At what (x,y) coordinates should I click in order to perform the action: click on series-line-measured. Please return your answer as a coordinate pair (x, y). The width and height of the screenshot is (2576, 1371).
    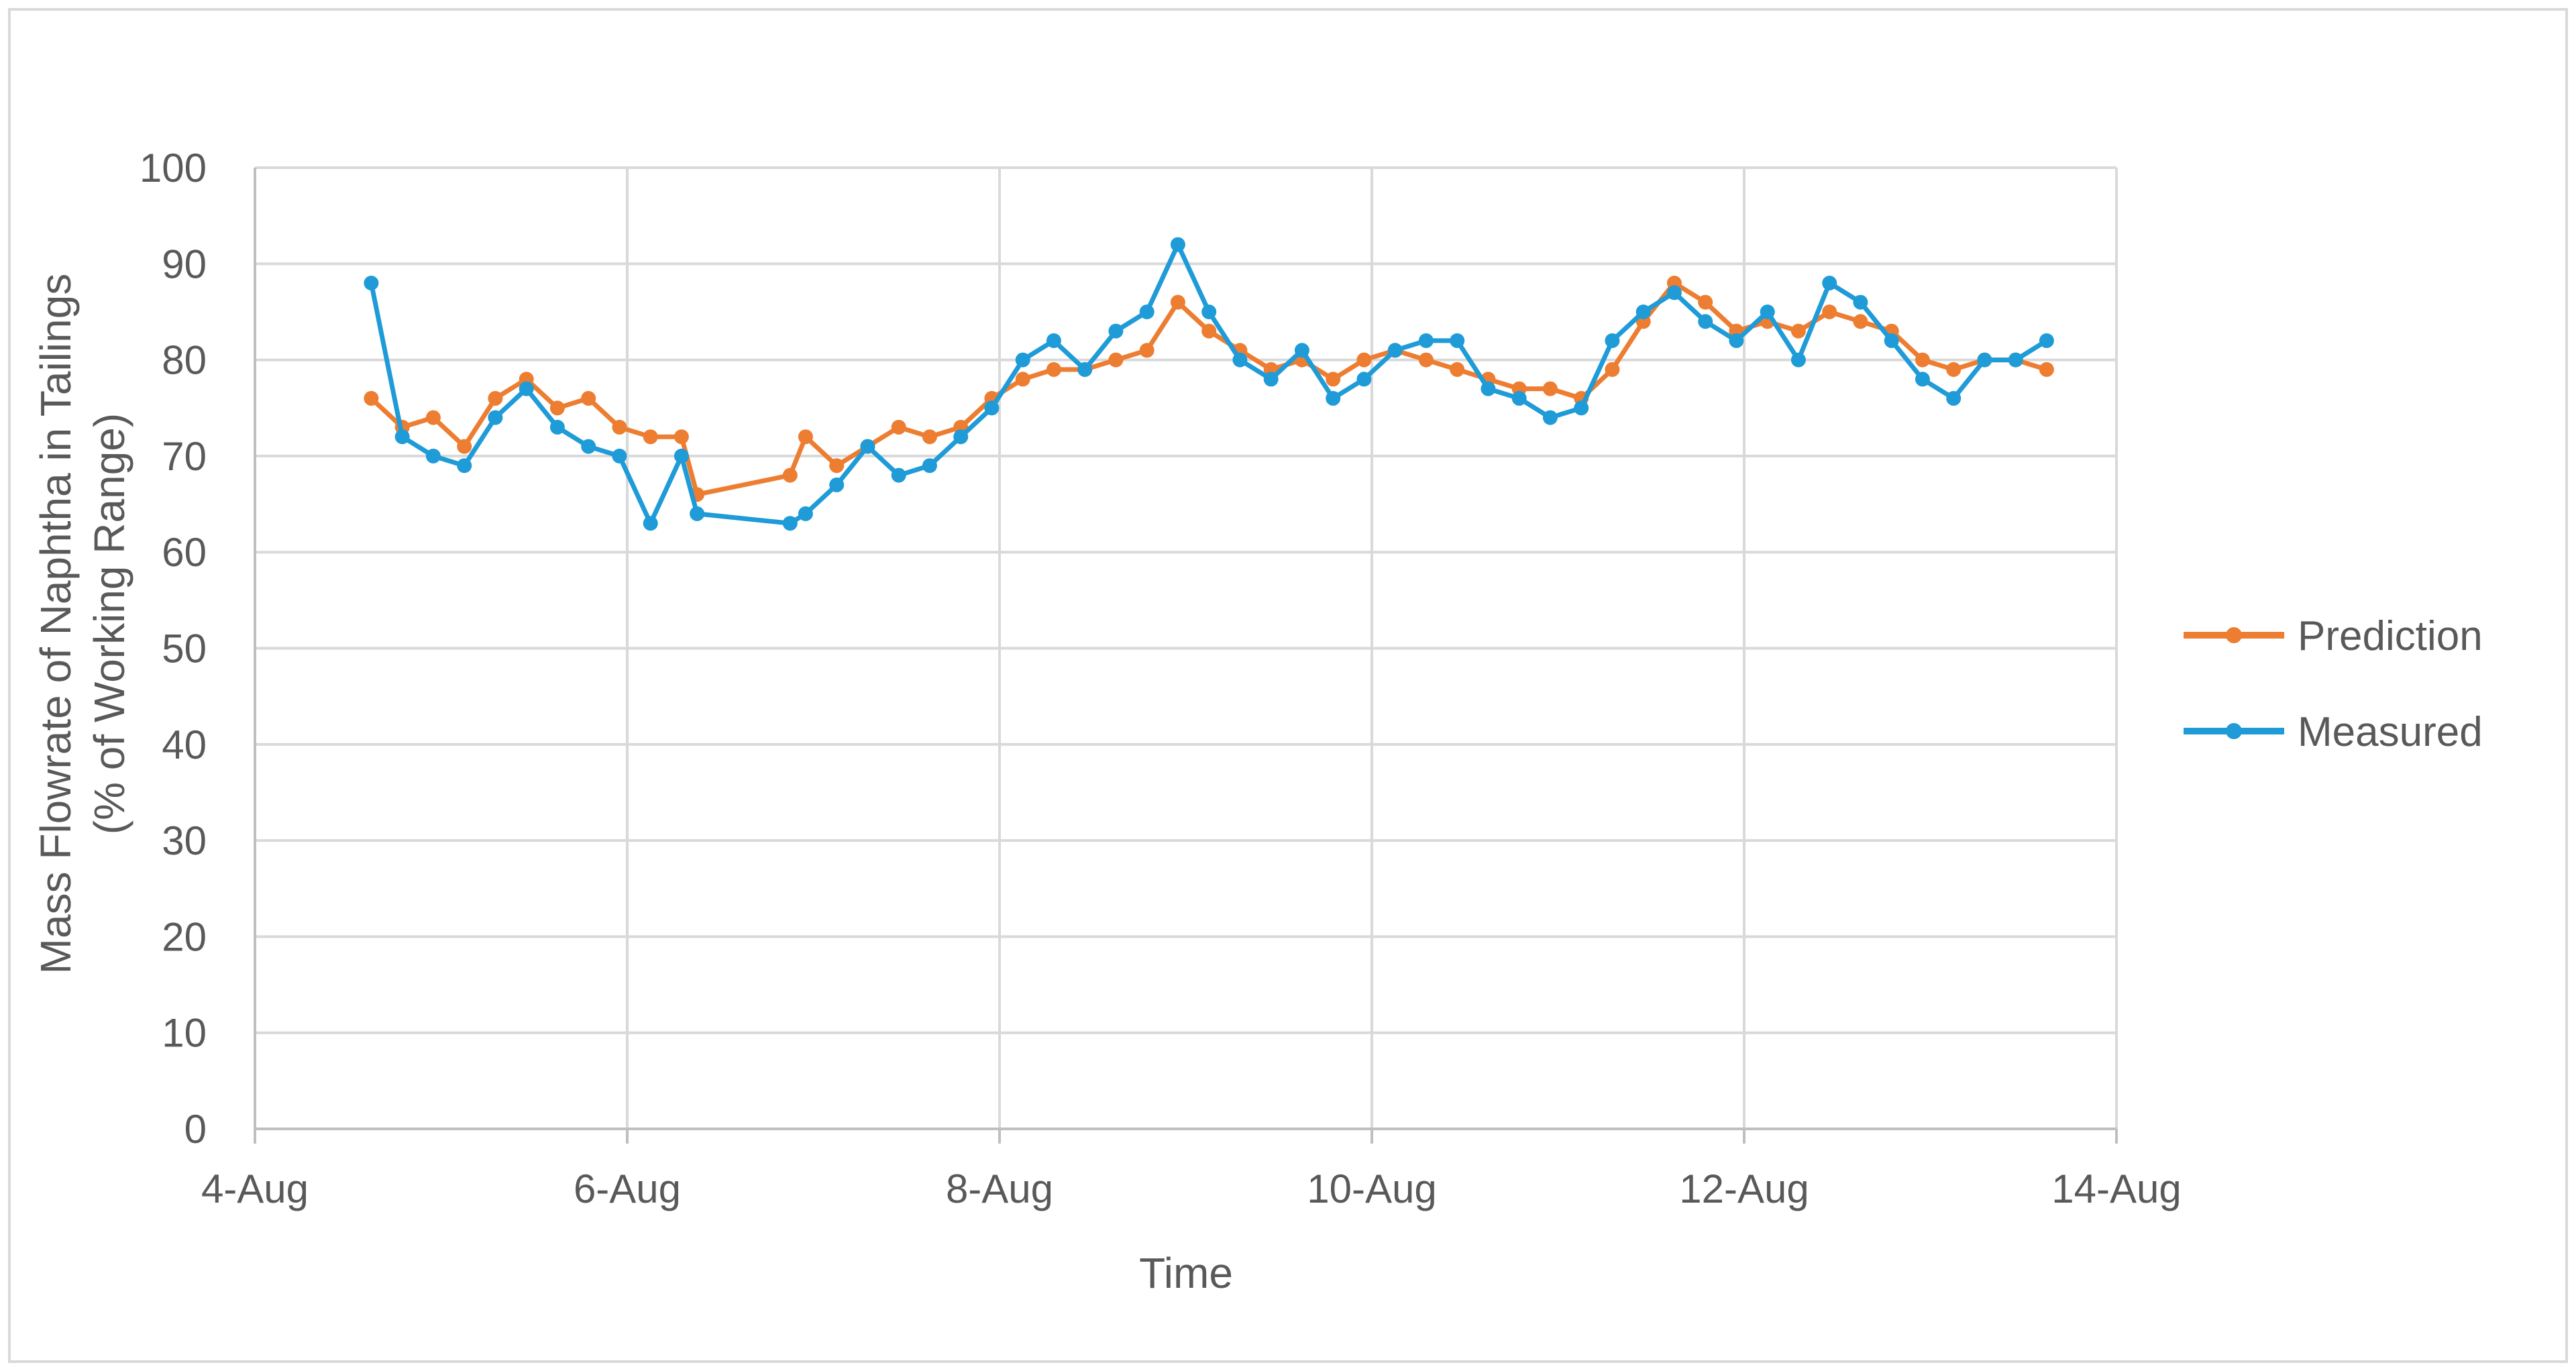
    Looking at the image, I should click on (1208, 384).